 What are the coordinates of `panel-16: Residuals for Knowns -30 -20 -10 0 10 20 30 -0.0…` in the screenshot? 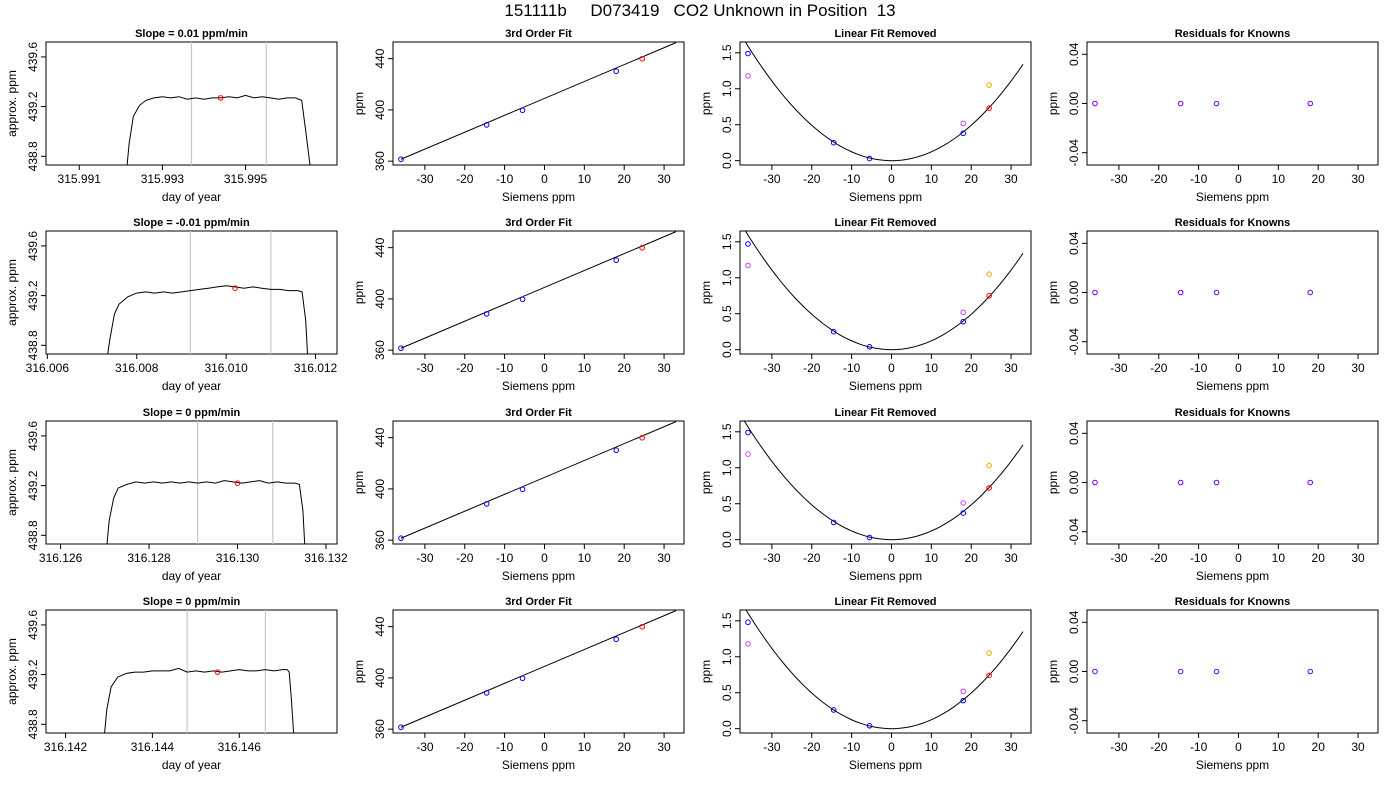 It's located at (1212, 684).